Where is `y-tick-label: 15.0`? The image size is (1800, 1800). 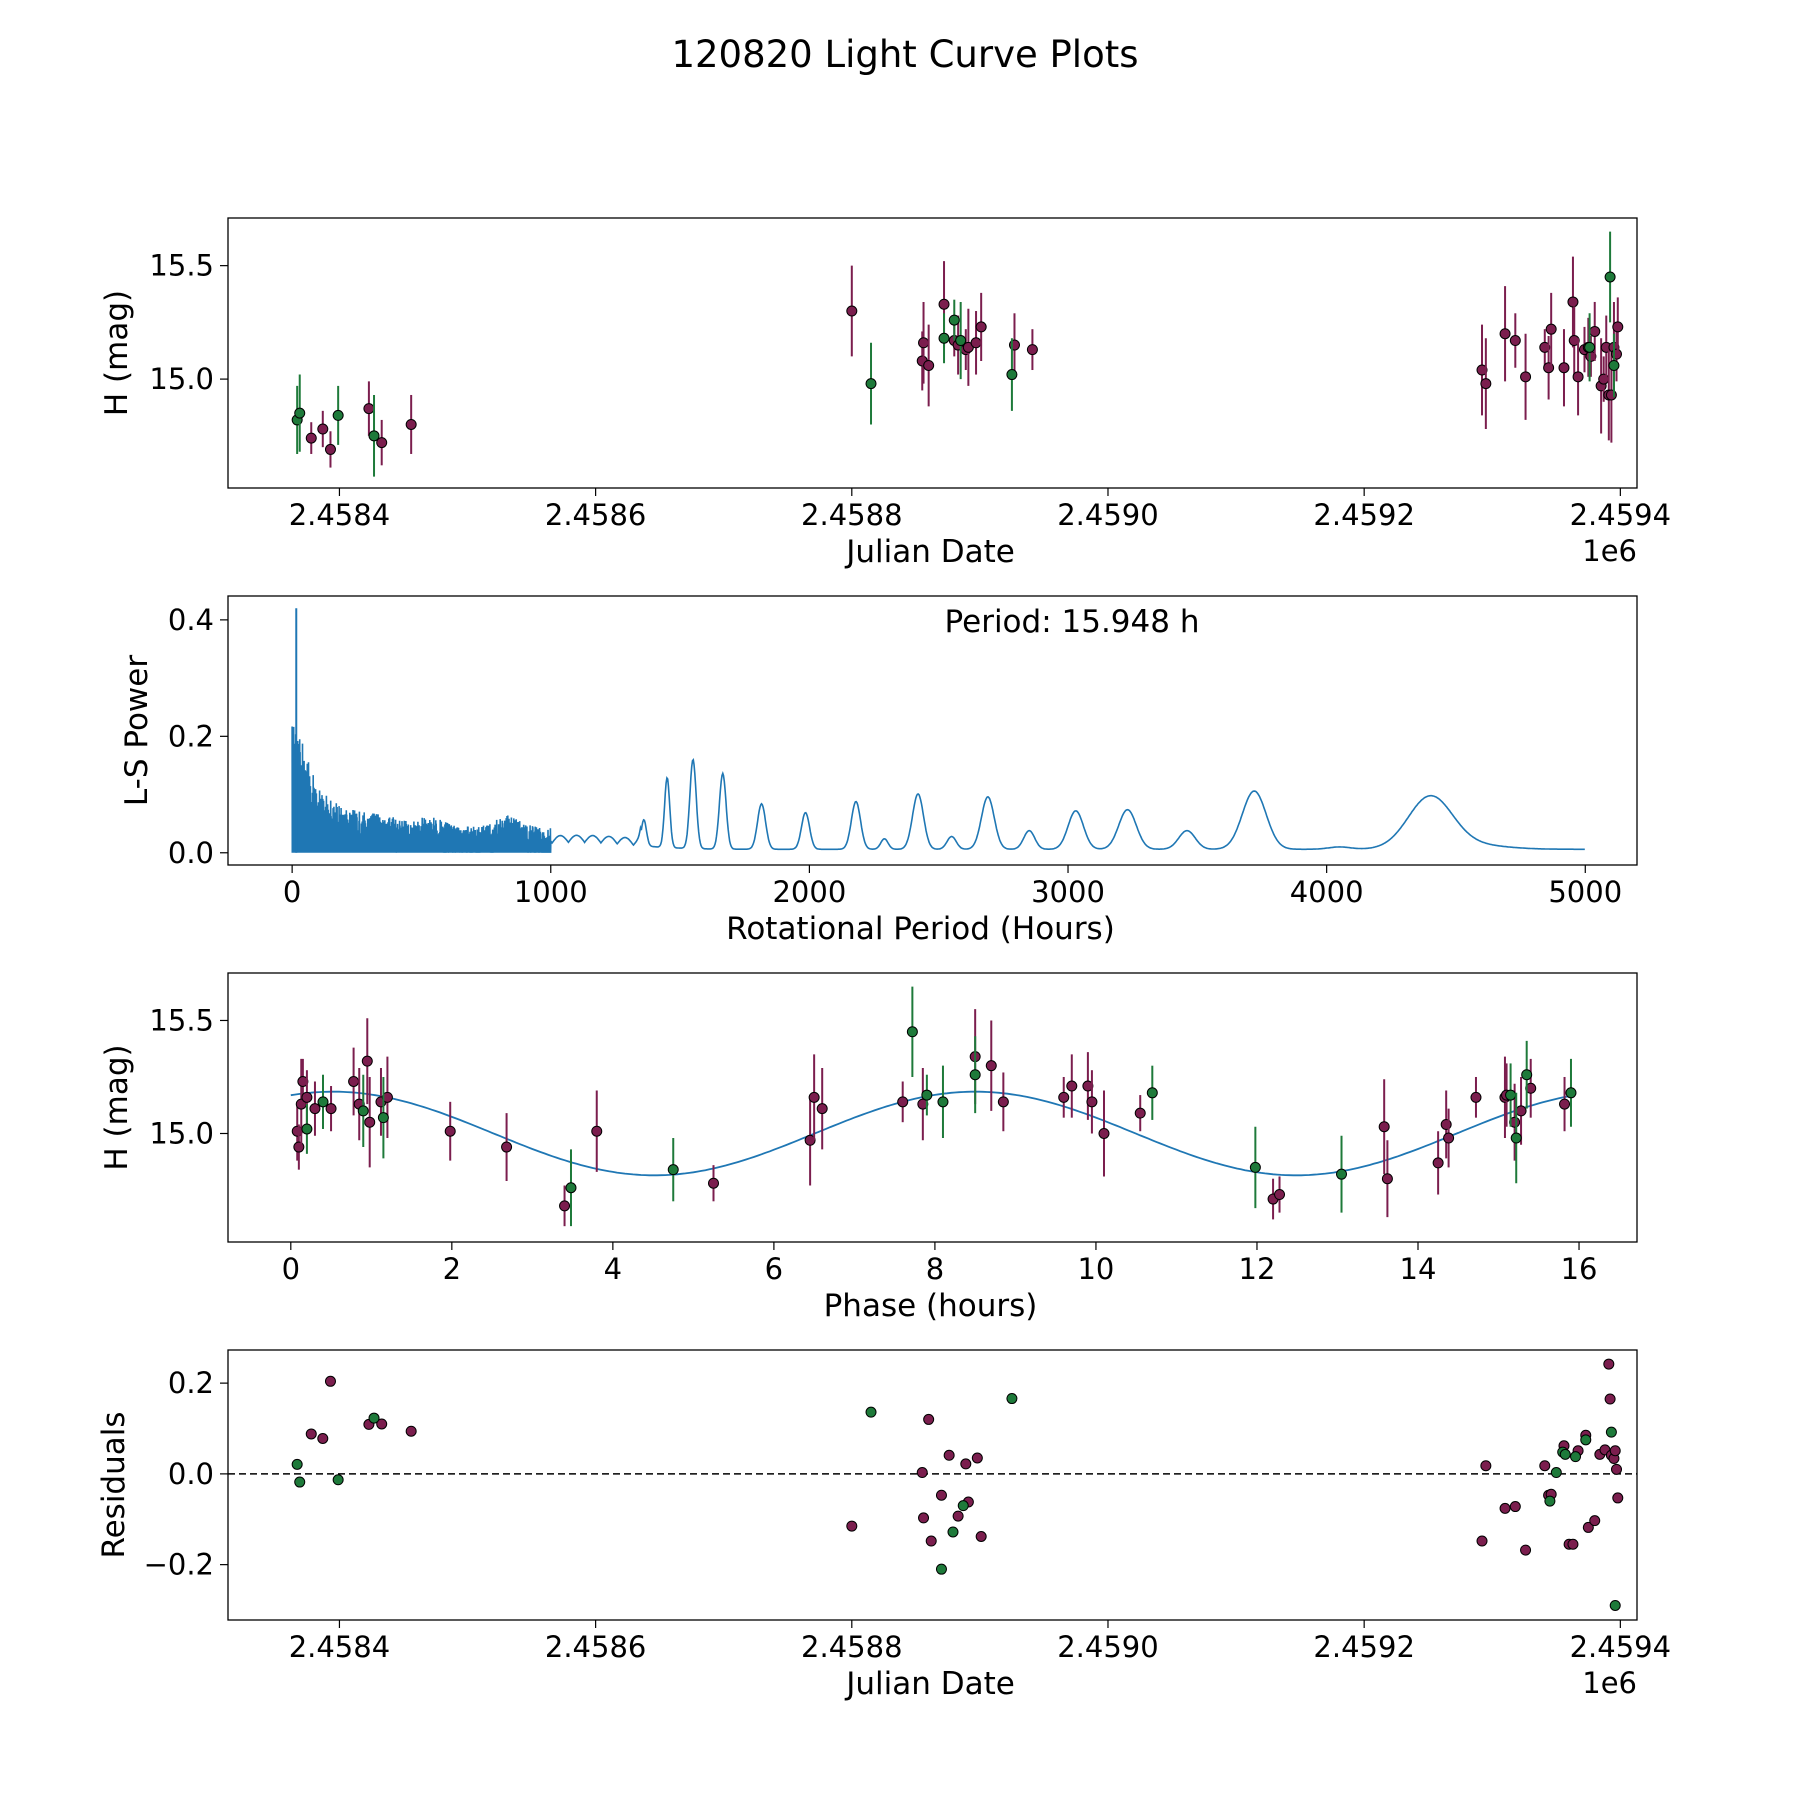 y-tick-label: 15.0 is located at coordinates (181, 379).